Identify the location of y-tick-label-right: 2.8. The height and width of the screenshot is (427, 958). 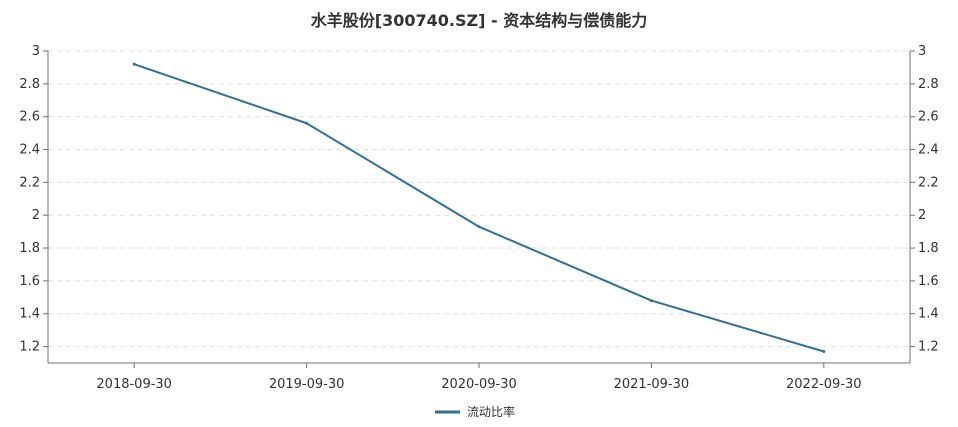
(928, 84).